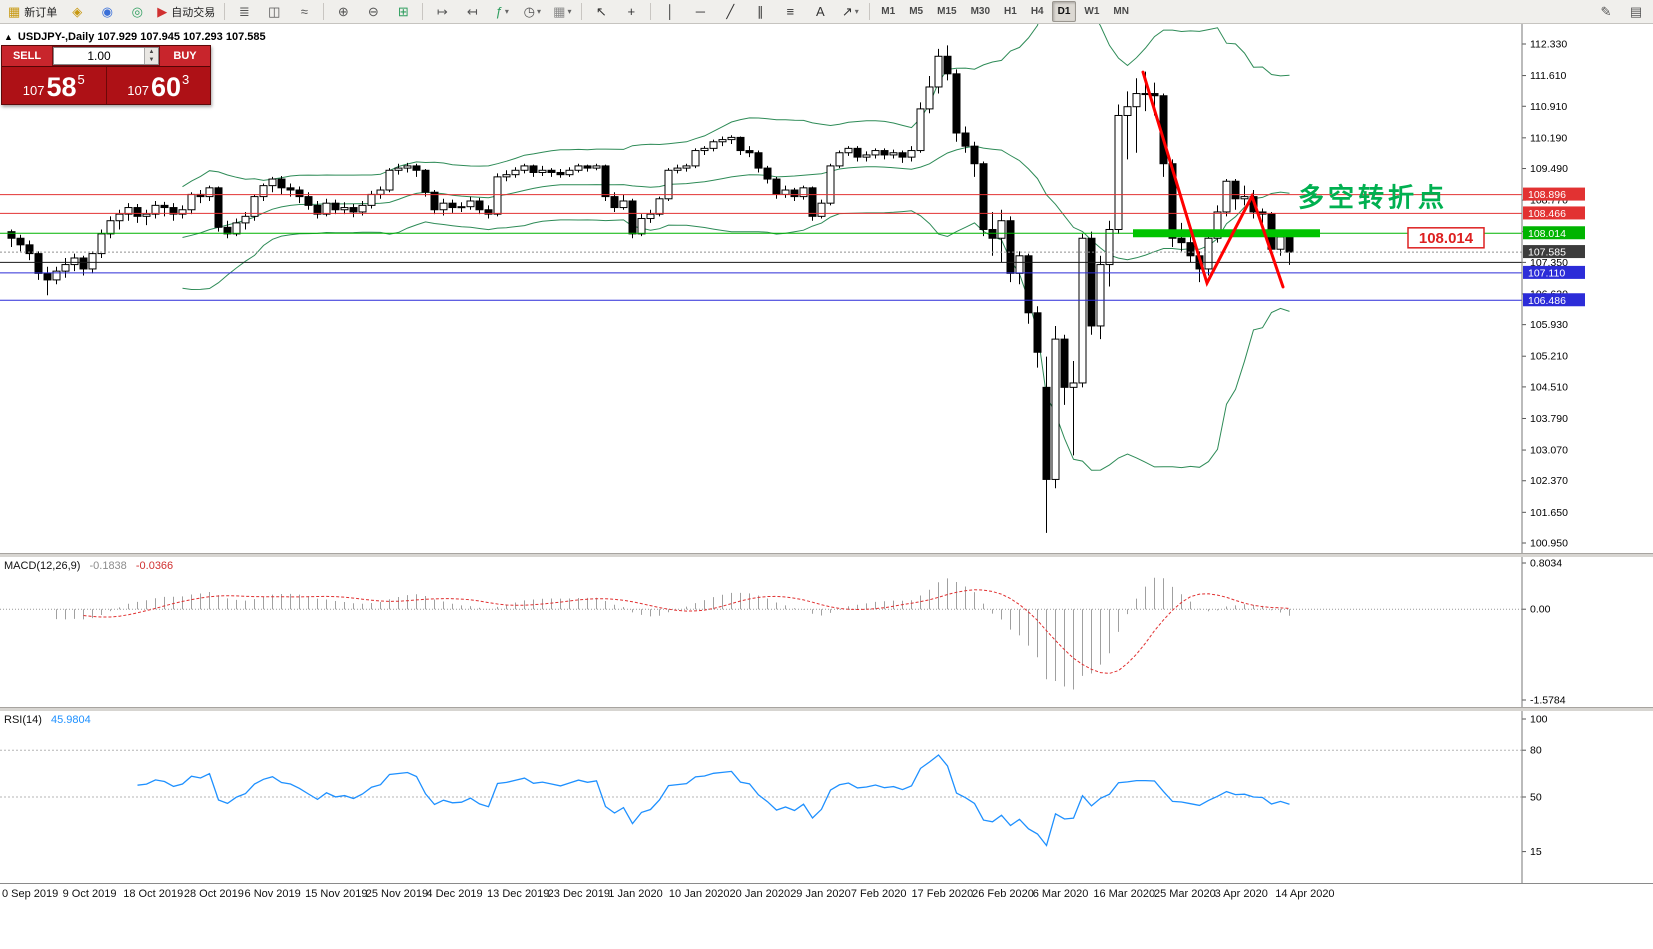  I want to click on candlestick-chart-icon: ◫, so click(274, 11).